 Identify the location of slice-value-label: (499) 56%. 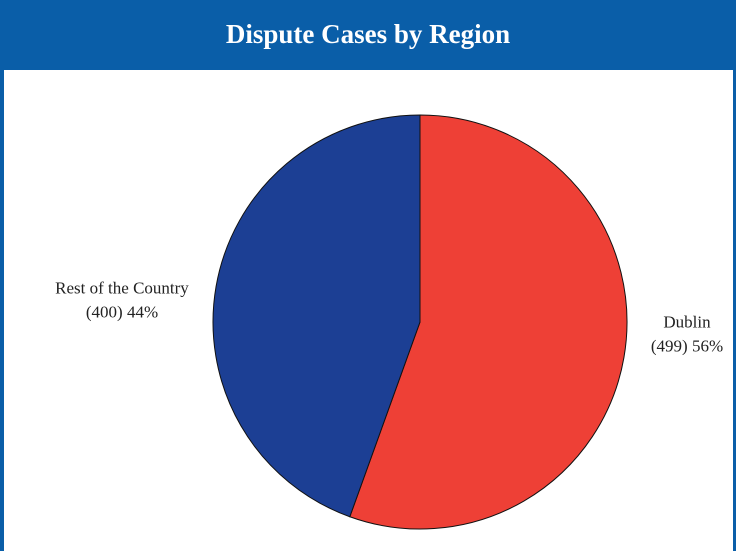
(687, 345).